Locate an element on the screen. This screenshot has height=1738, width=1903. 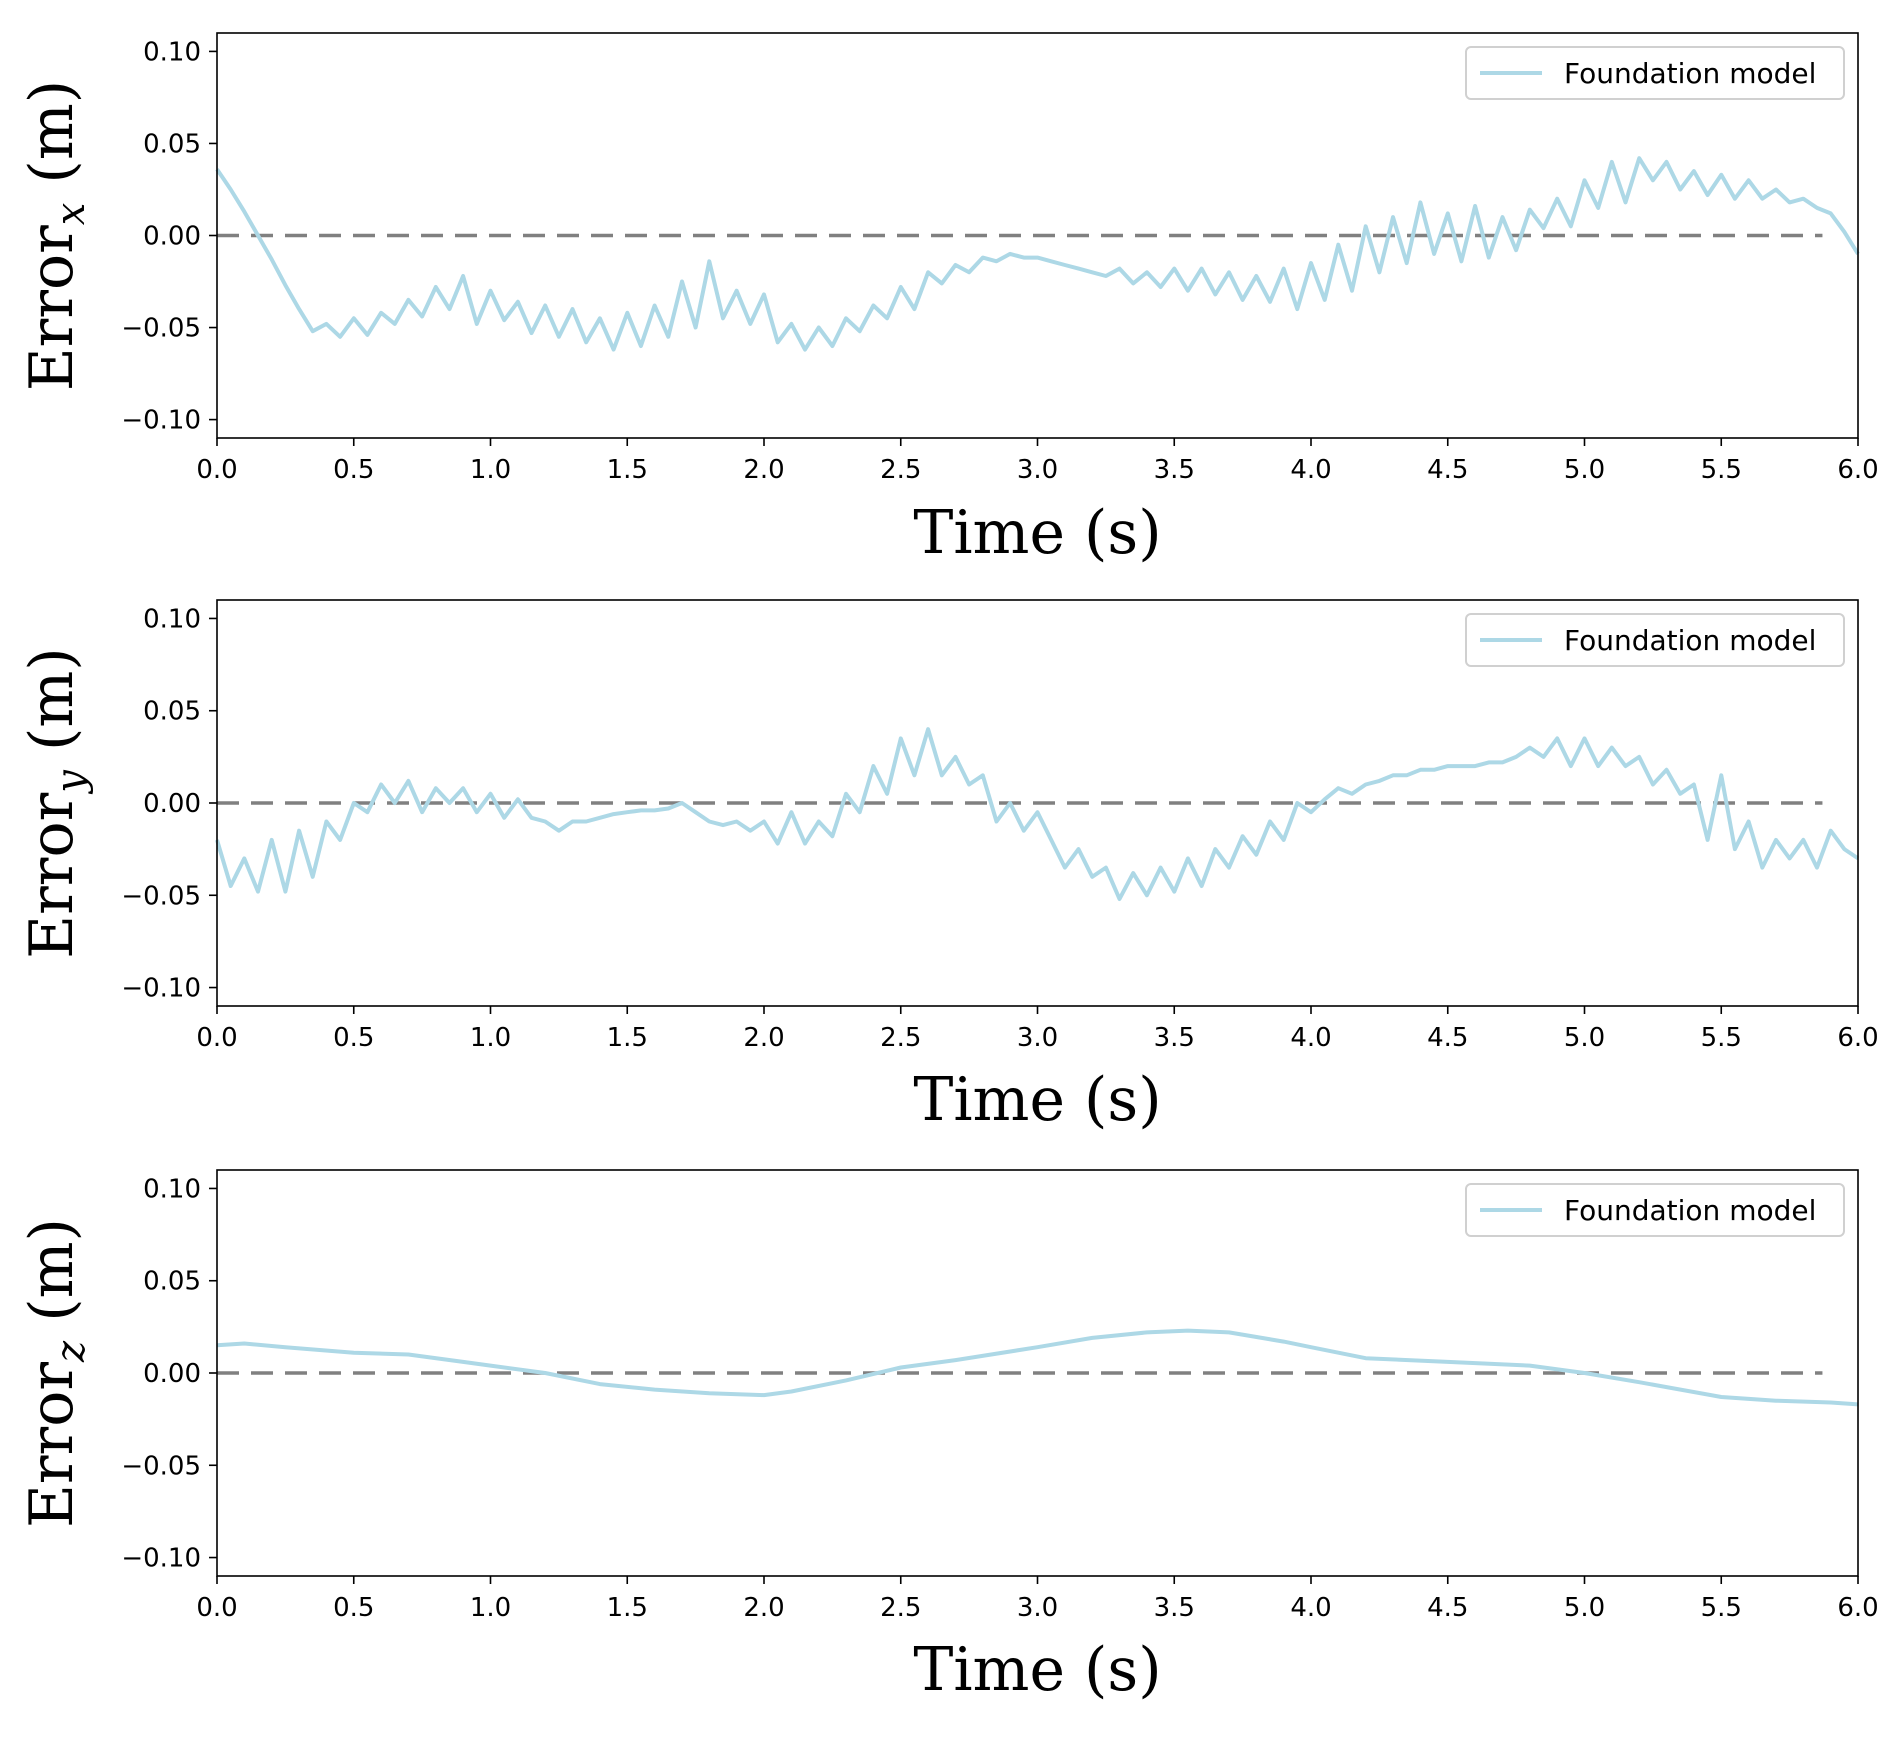
y-axis-title-subscript: z is located at coordinates (71, 1351).